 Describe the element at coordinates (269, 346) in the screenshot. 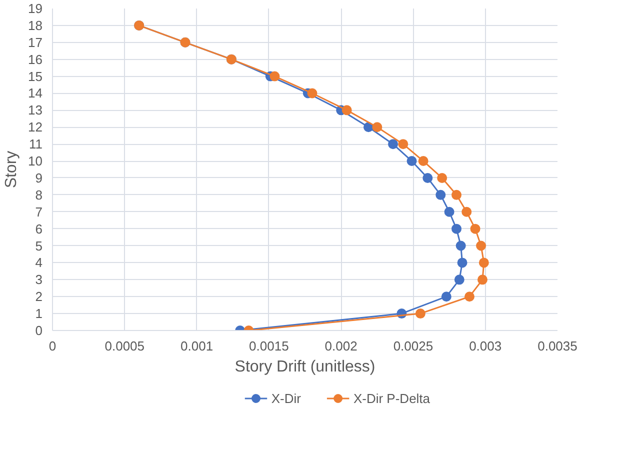

I see `x-tick-label: 0.0015` at that location.